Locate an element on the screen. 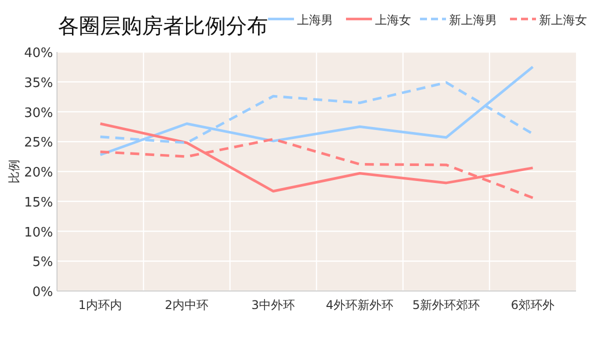 The width and height of the screenshot is (600, 343). y-tick-label: 5% is located at coordinates (42, 262).